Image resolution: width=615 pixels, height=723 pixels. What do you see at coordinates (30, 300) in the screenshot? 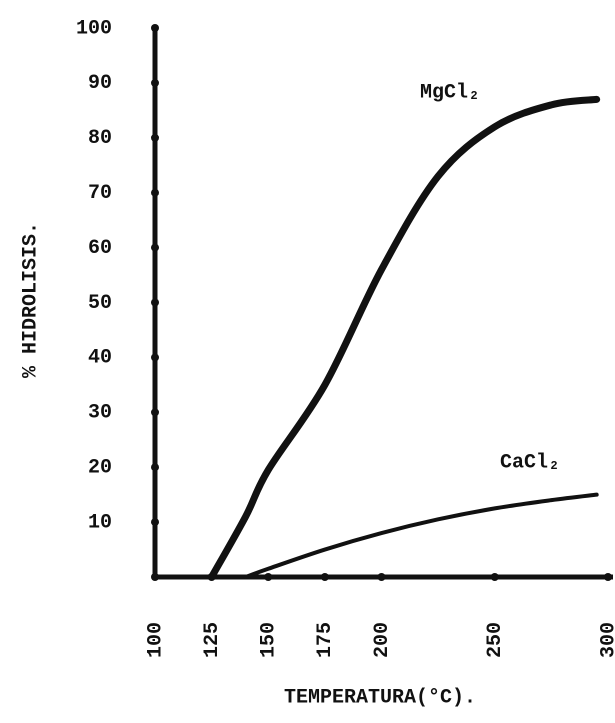
I see `y-axis-label: % HIDROLISIS.` at bounding box center [30, 300].